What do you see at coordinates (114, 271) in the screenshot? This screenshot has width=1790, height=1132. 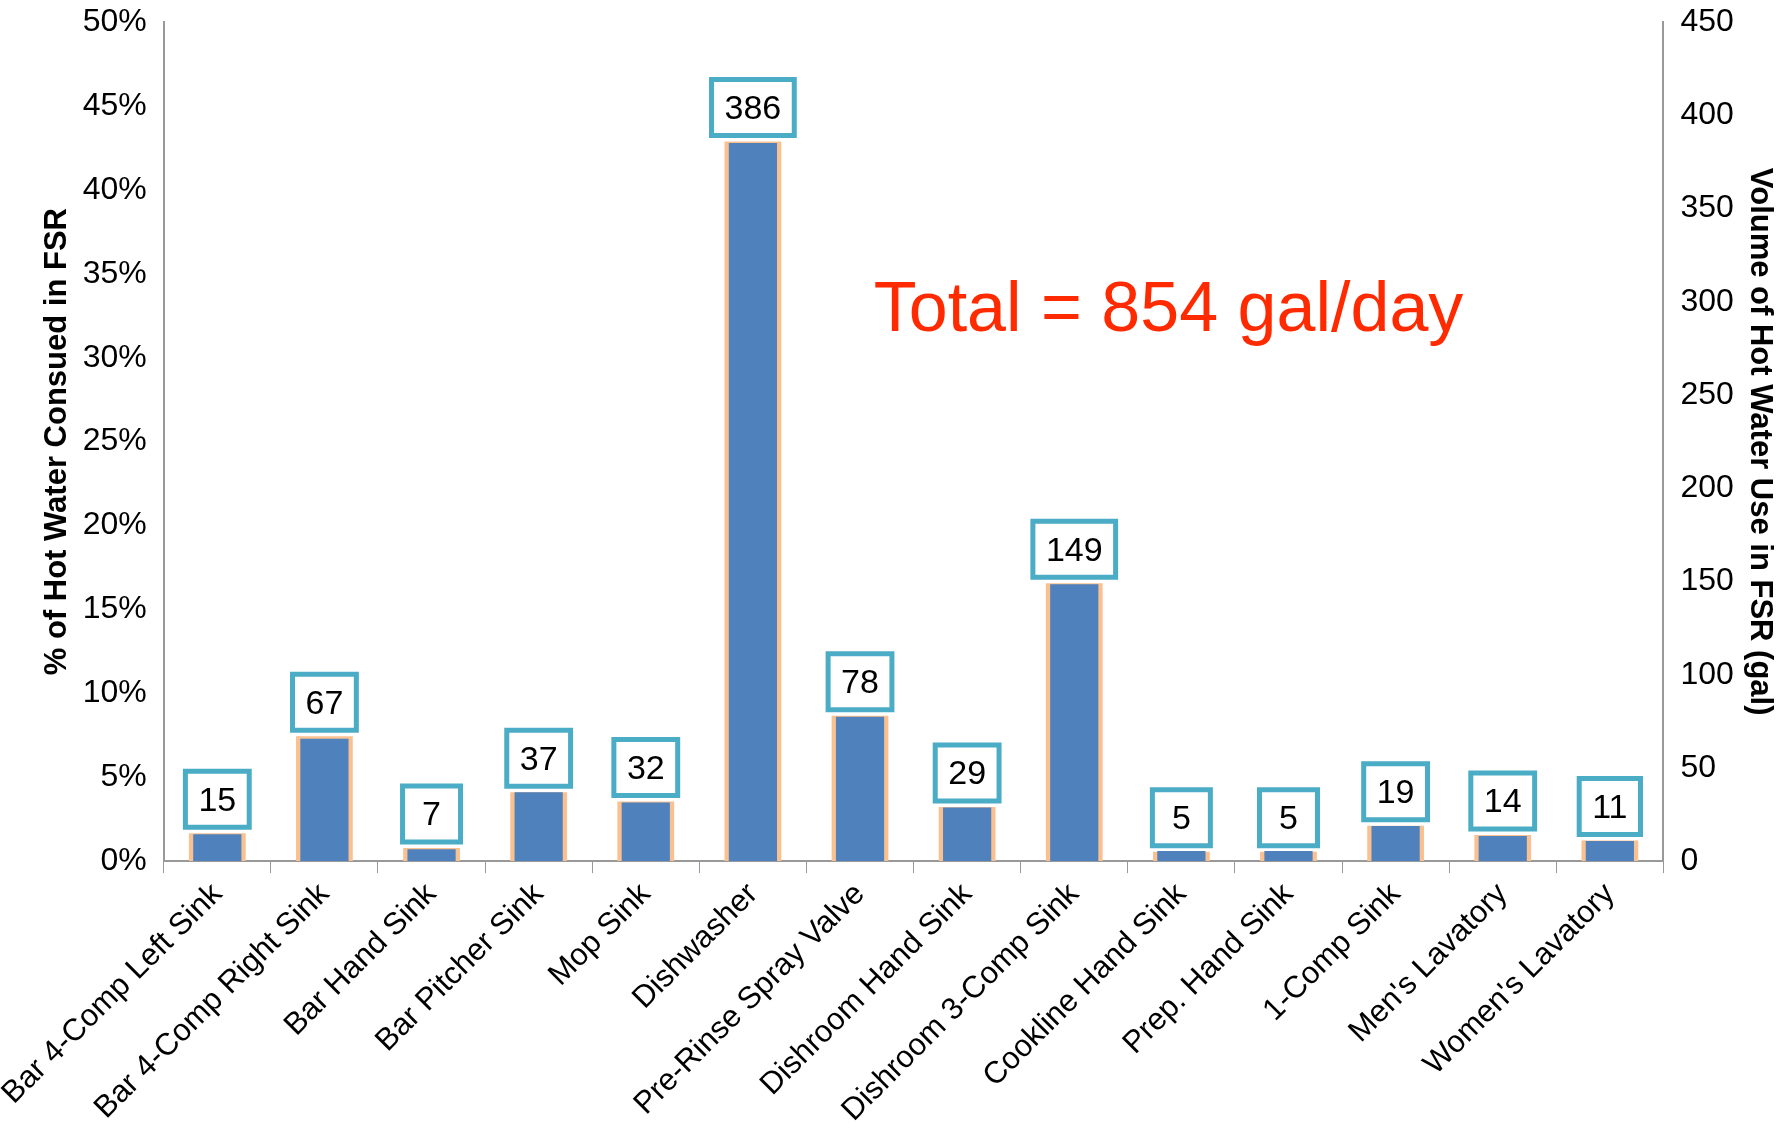 I see `y-tick-label: 35%` at bounding box center [114, 271].